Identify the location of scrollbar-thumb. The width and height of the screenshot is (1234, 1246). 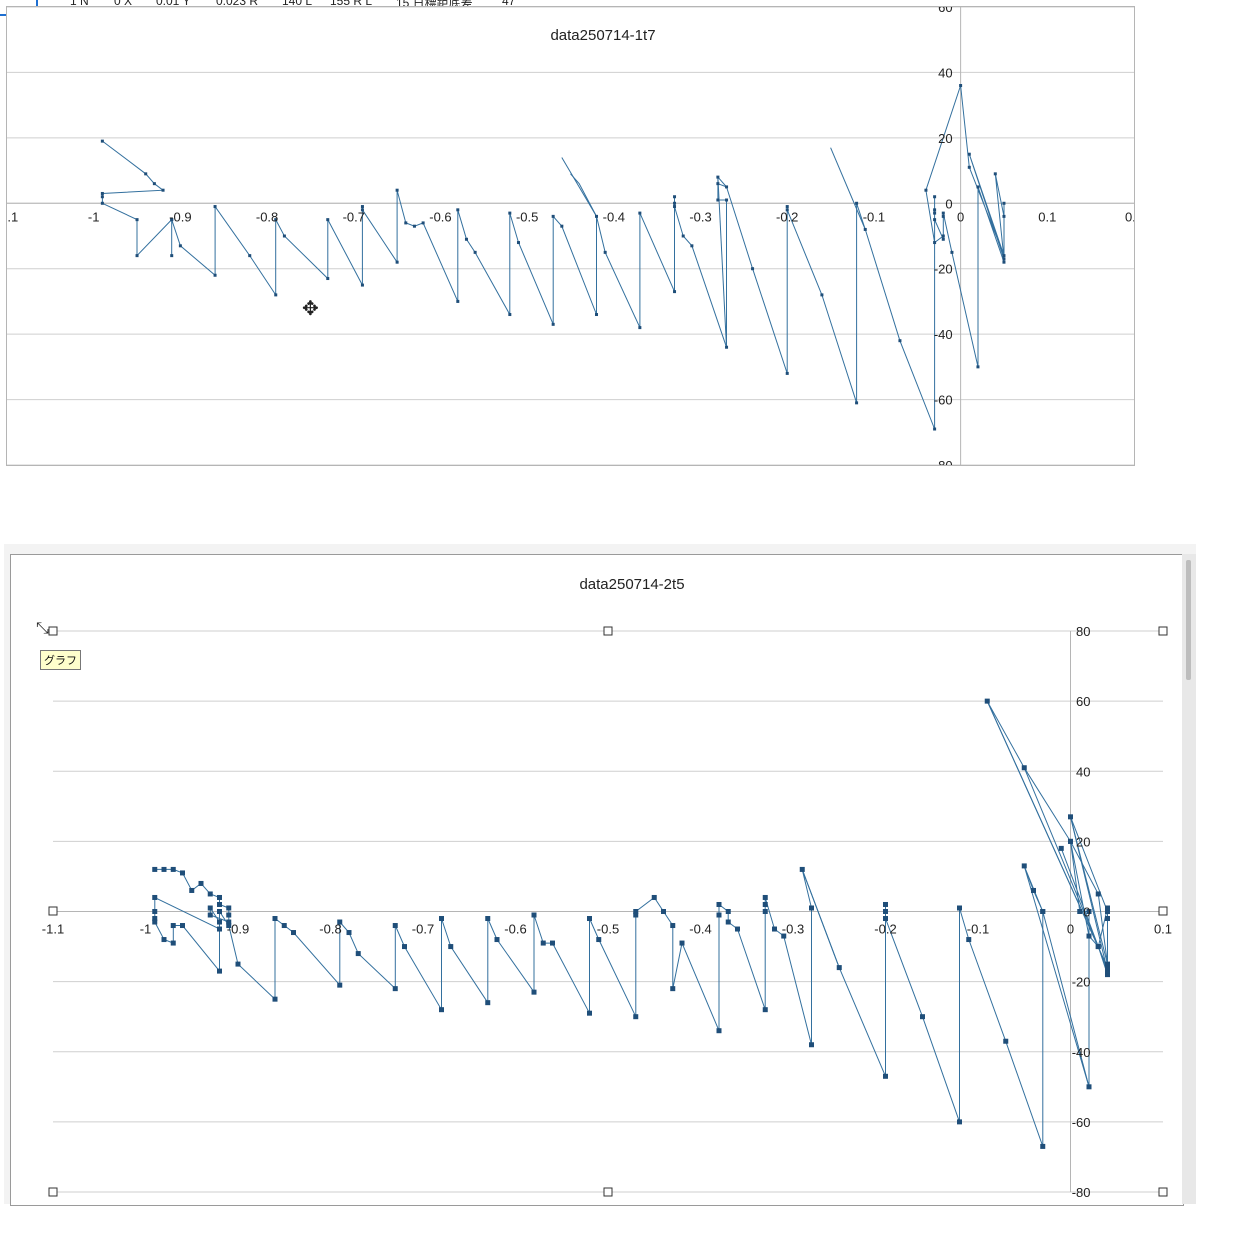
(1188, 620).